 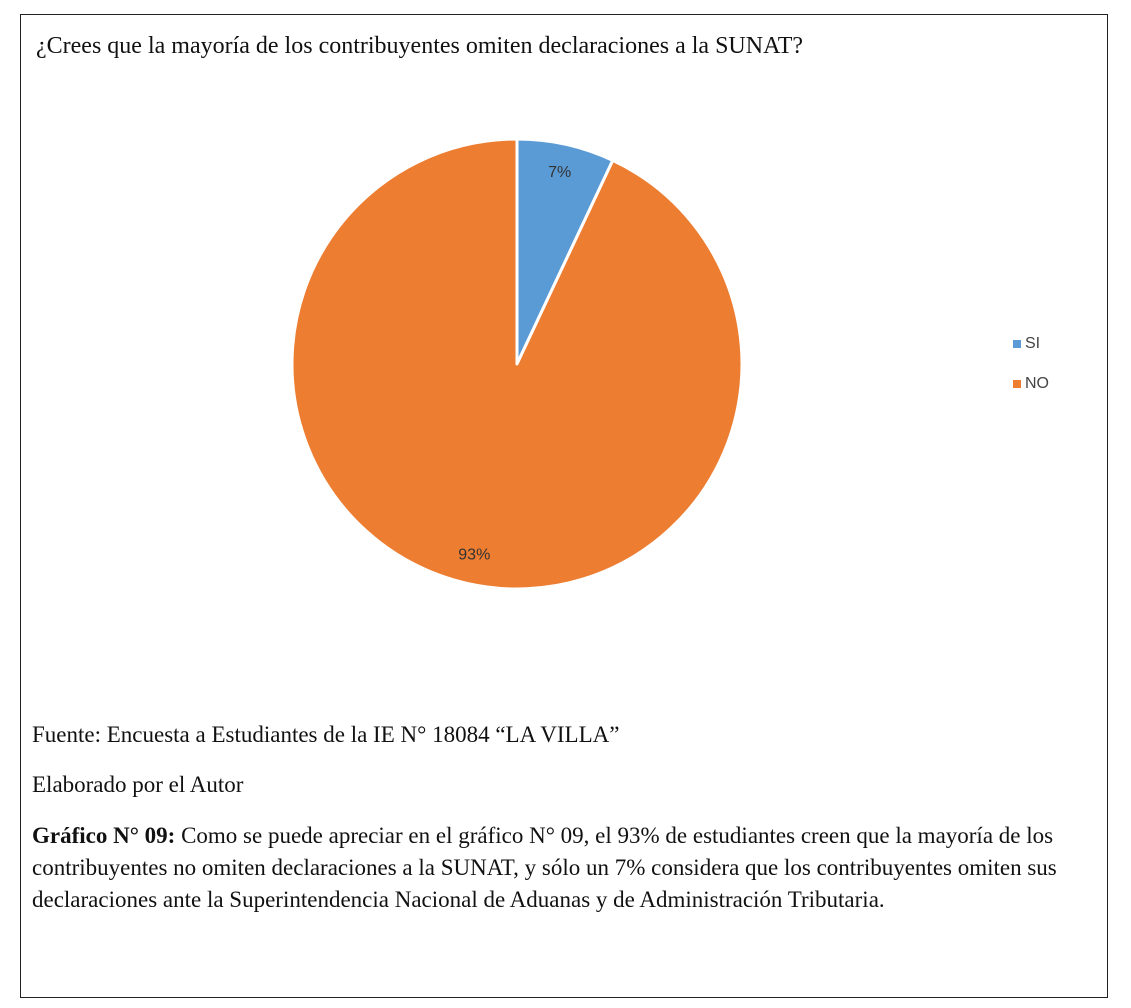 I want to click on data-label: 93%, so click(x=474, y=554).